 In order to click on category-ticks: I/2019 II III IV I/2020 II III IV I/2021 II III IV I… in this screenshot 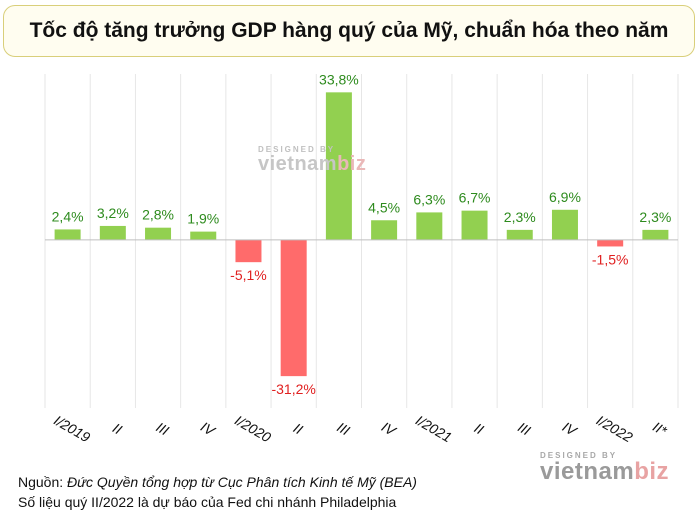, I will do `click(360, 428)`.